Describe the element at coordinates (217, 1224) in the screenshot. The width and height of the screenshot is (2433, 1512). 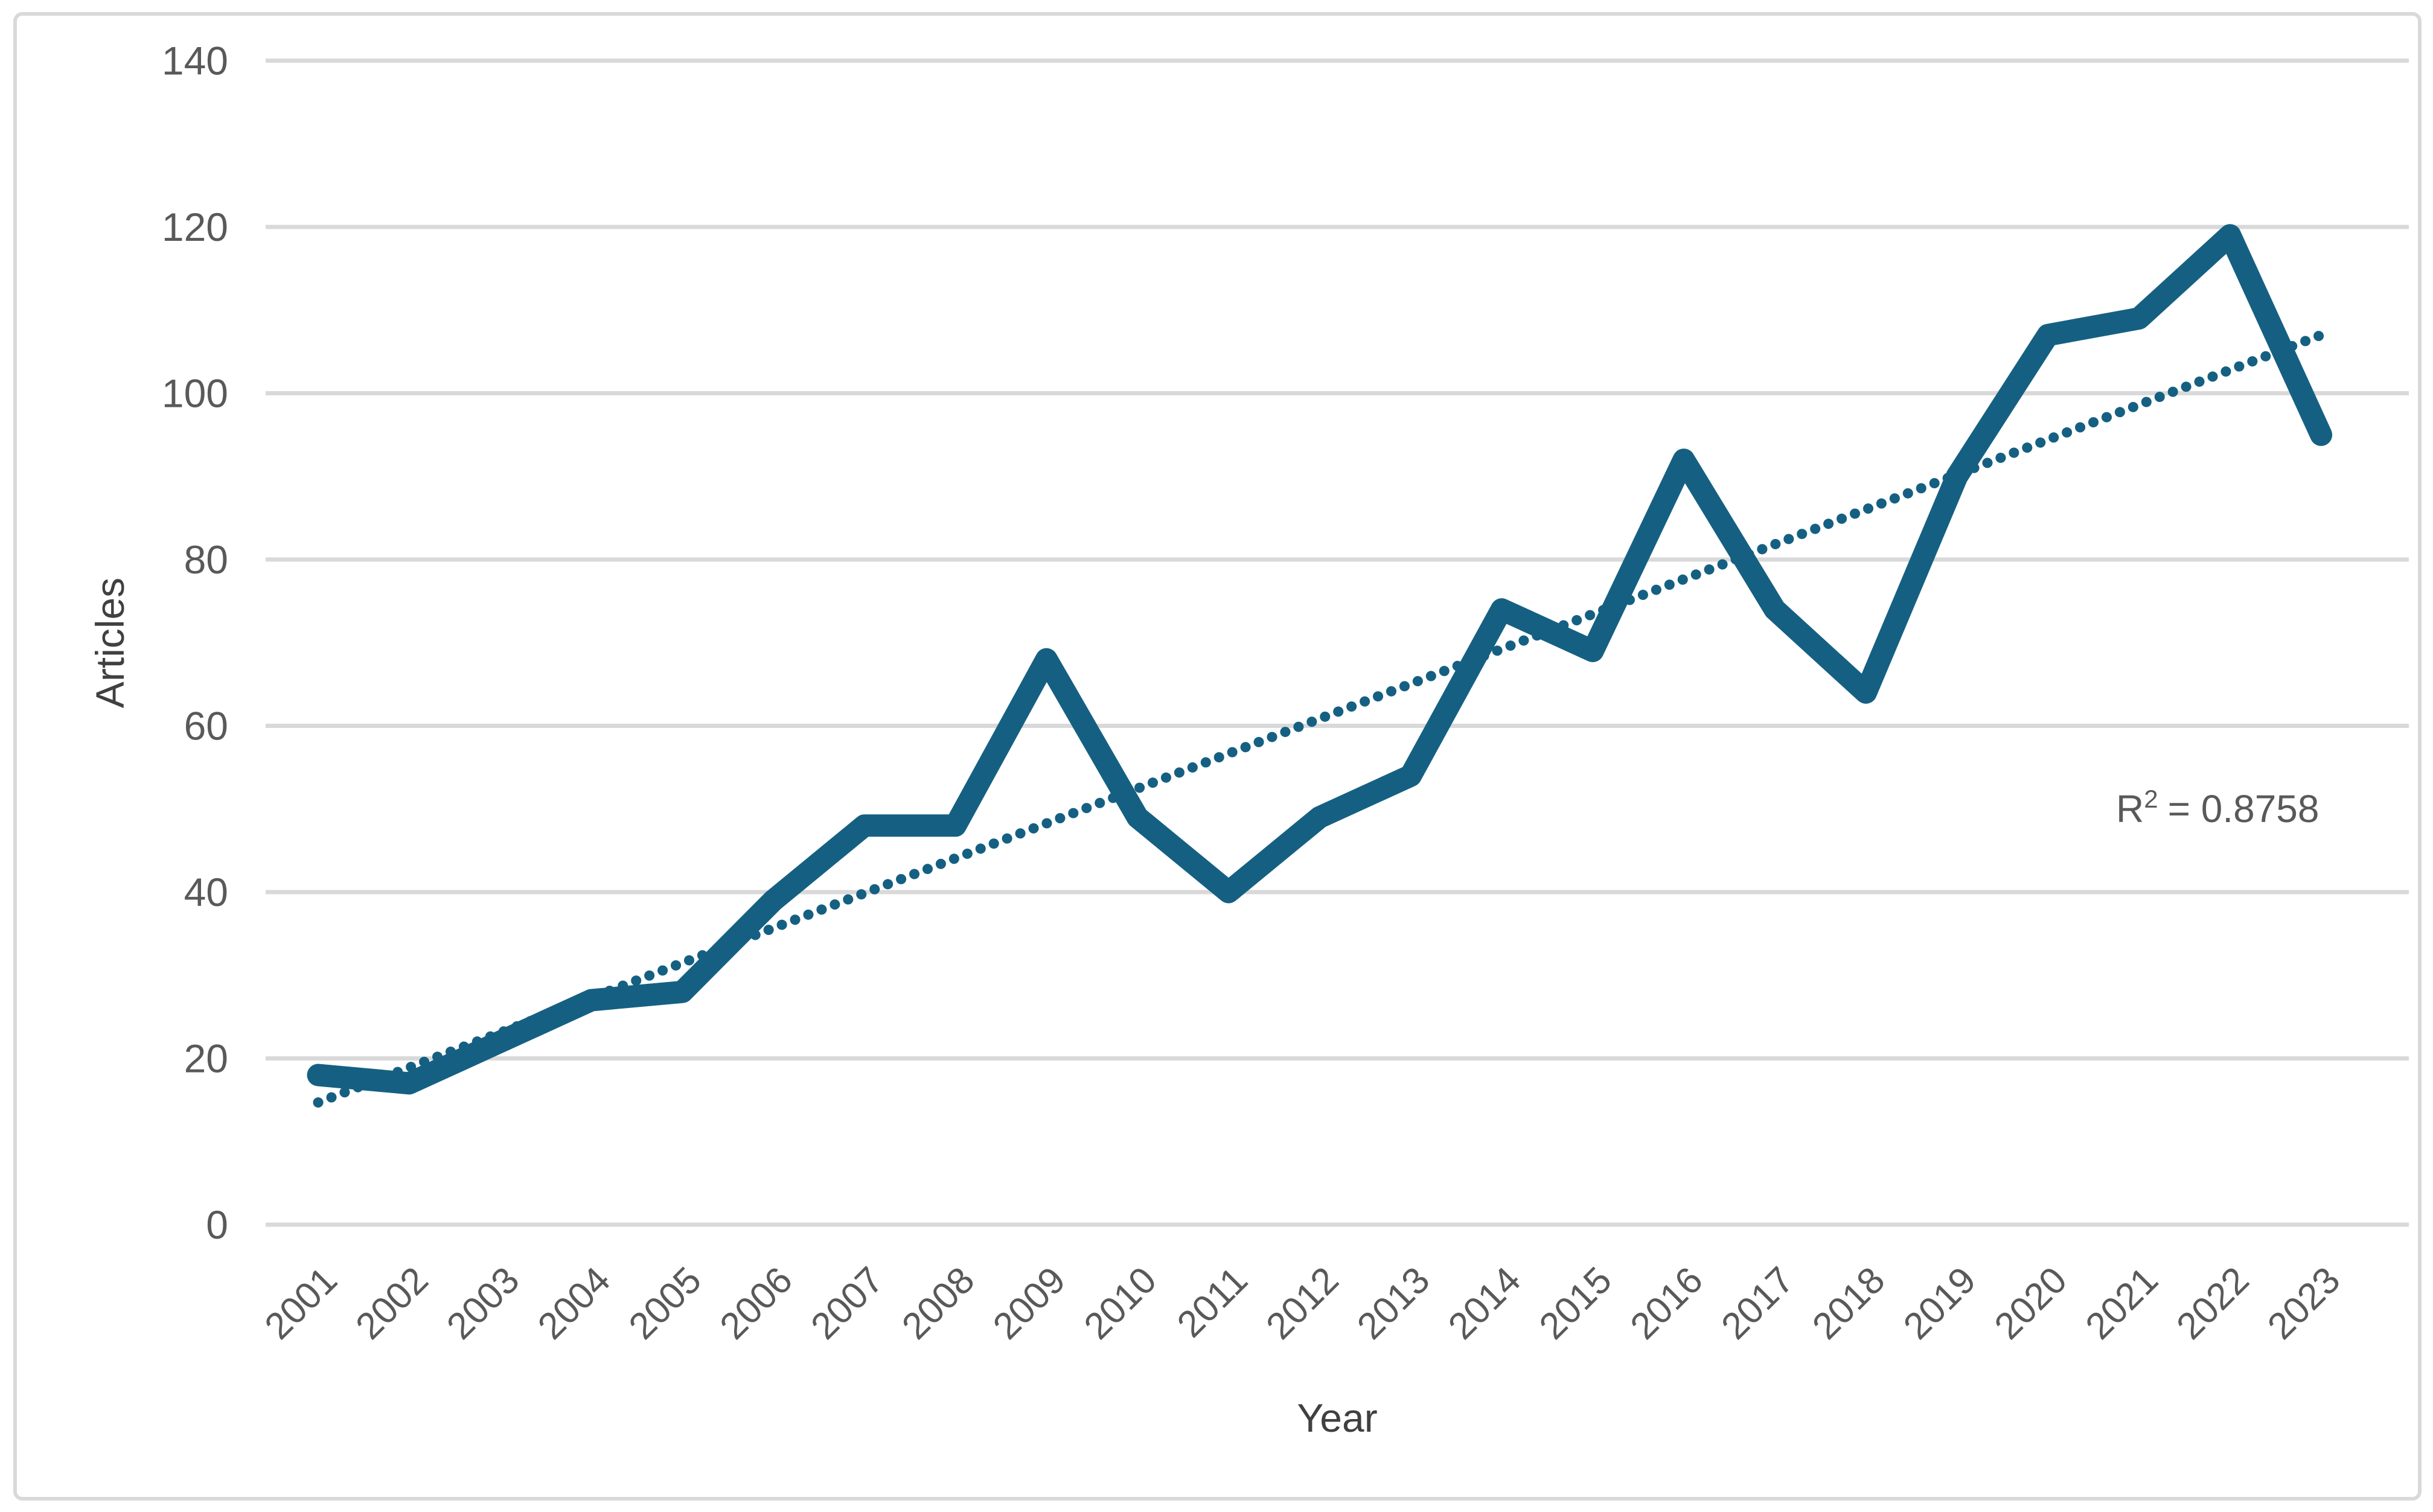
I see `y-tick-label: 0` at that location.